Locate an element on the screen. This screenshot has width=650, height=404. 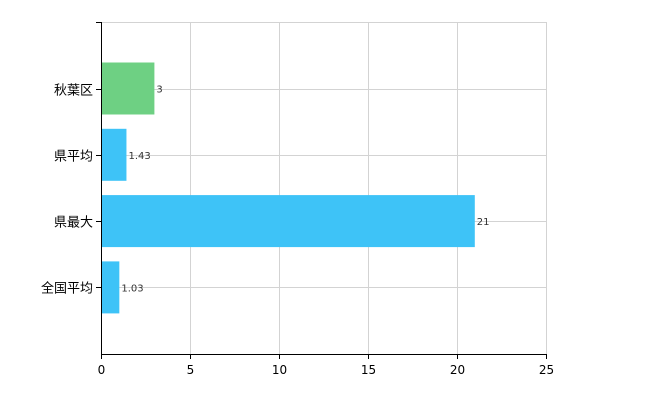
x-tick-label: 10 is located at coordinates (279, 370).